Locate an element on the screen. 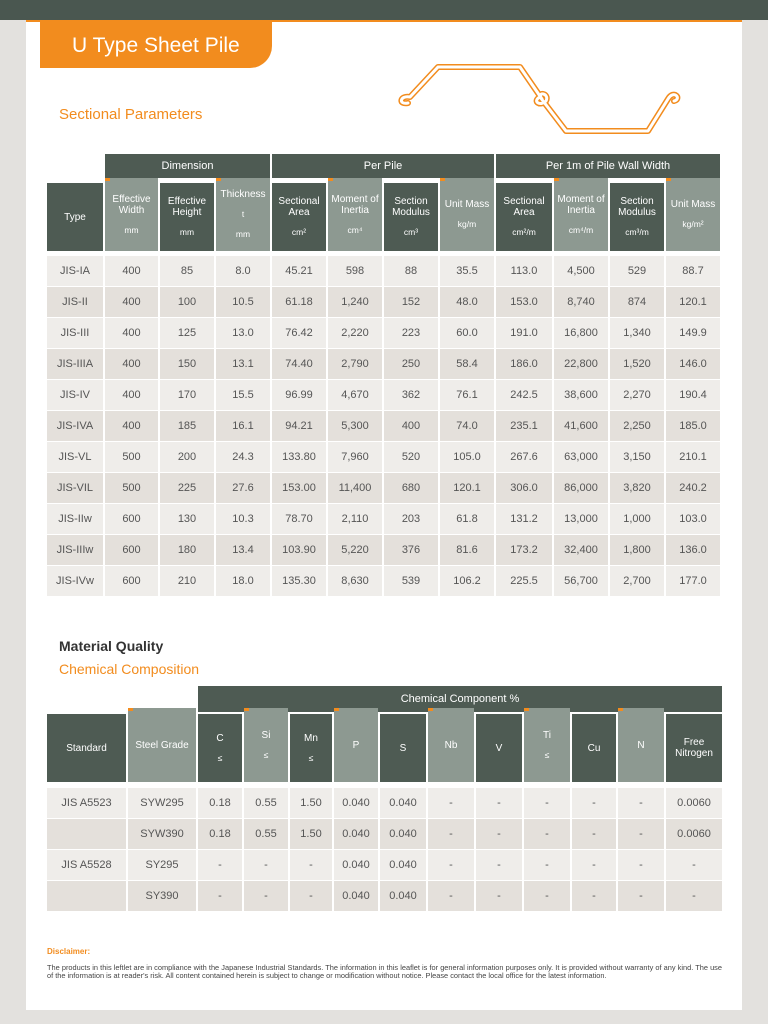  table-cell: 13.0 is located at coordinates (243, 333).